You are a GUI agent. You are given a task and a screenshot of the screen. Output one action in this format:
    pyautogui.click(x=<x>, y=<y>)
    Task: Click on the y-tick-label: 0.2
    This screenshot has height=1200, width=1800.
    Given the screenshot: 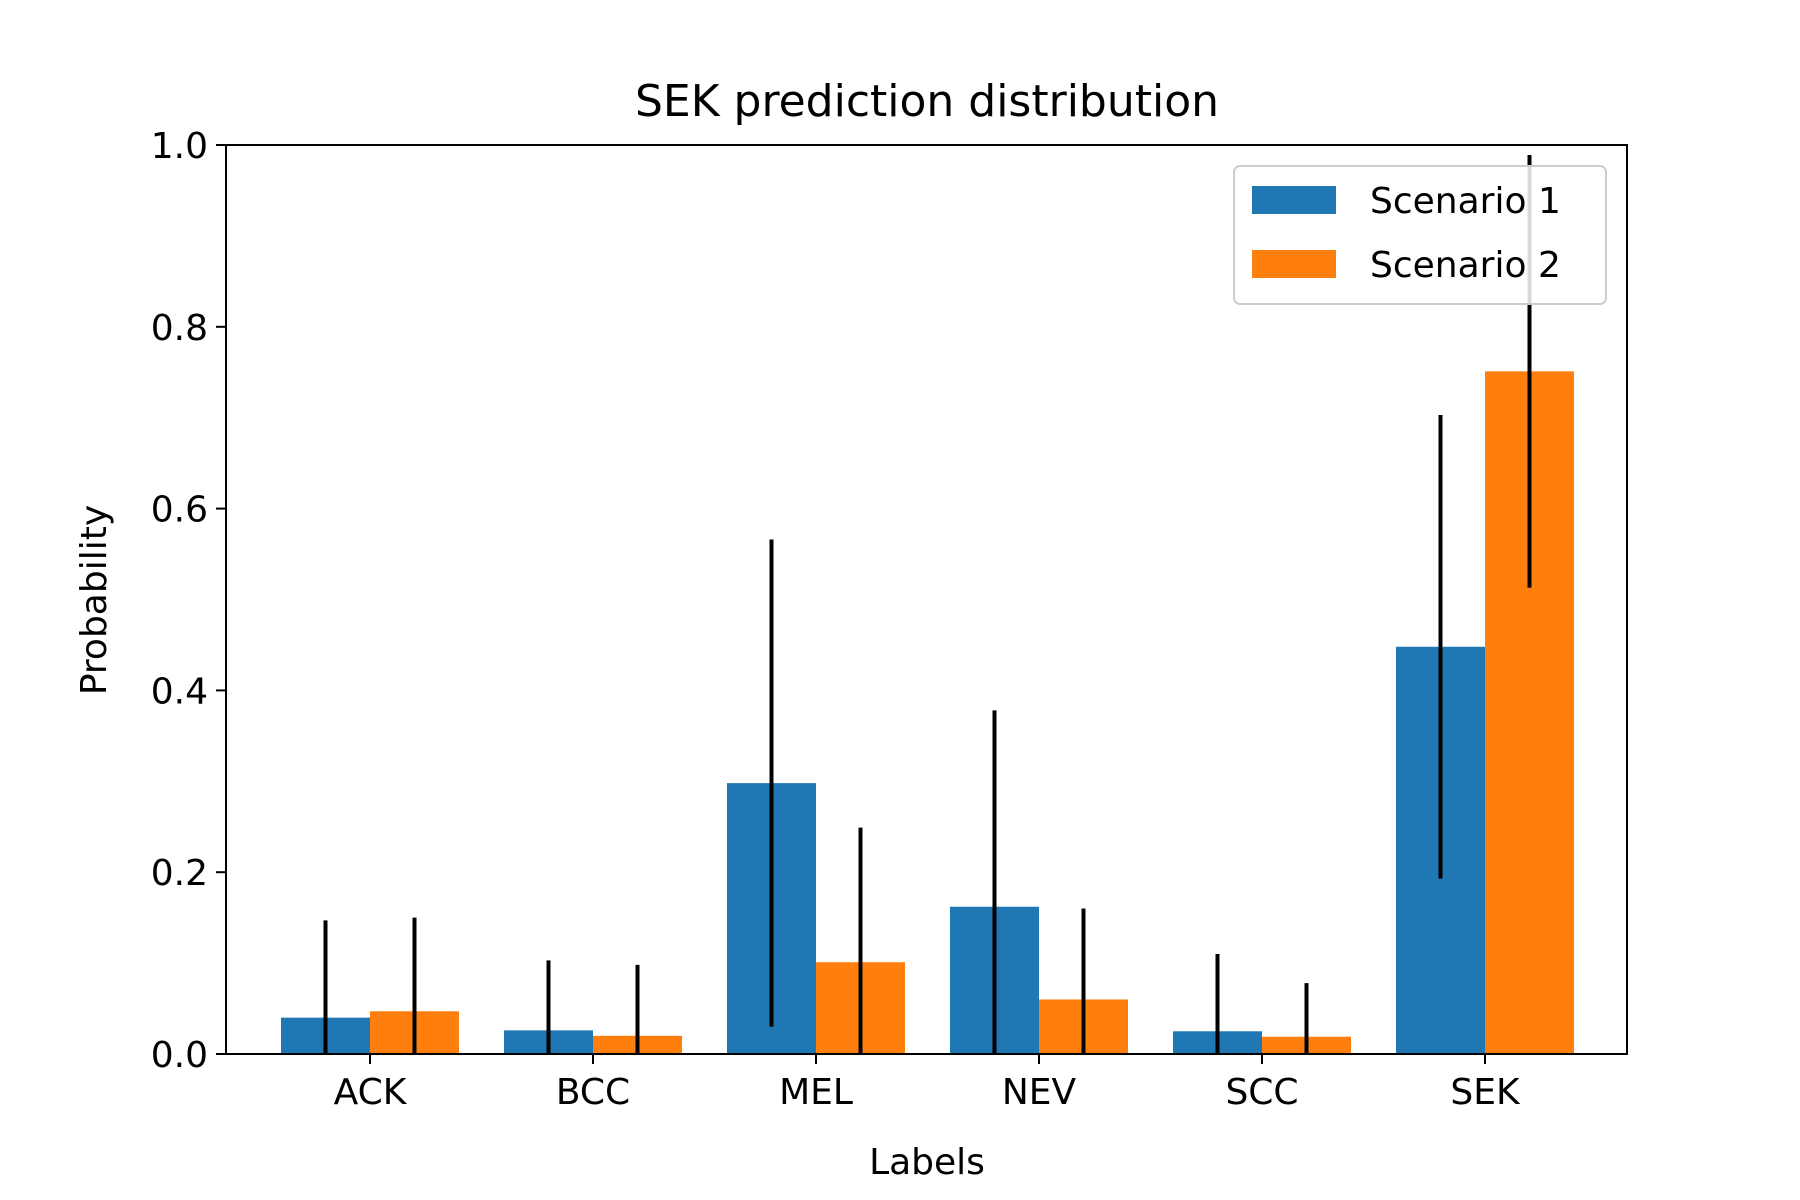 What is the action you would take?
    pyautogui.click(x=179, y=873)
    